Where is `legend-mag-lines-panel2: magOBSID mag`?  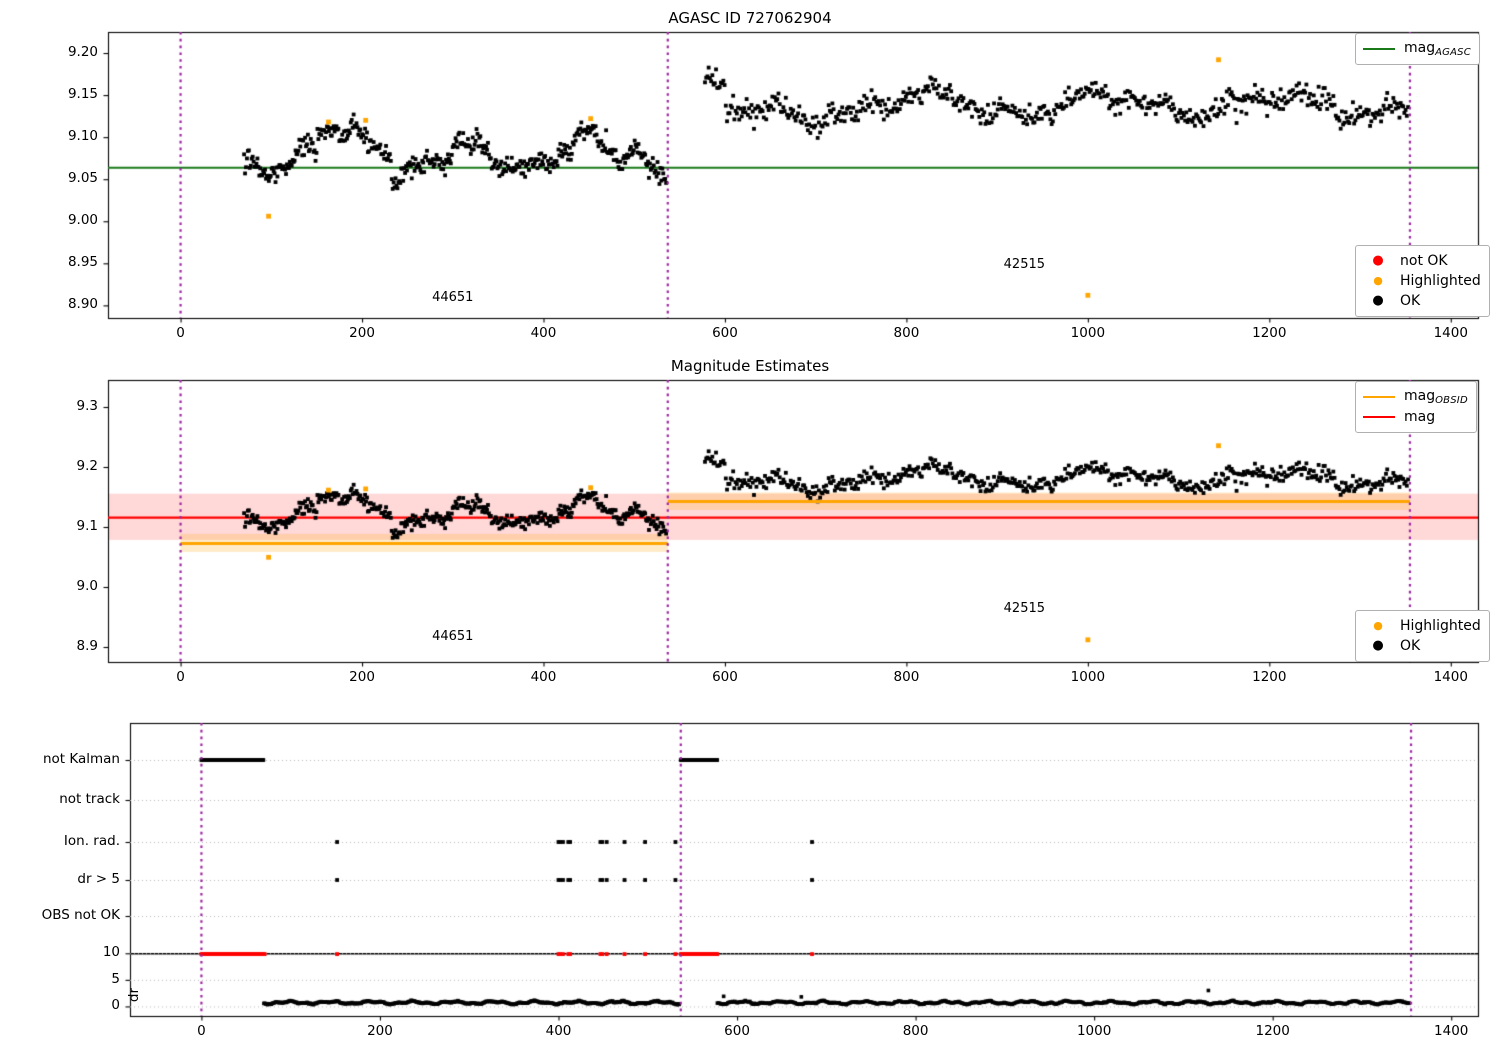 legend-mag-lines-panel2: magOBSID mag is located at coordinates (1416, 407).